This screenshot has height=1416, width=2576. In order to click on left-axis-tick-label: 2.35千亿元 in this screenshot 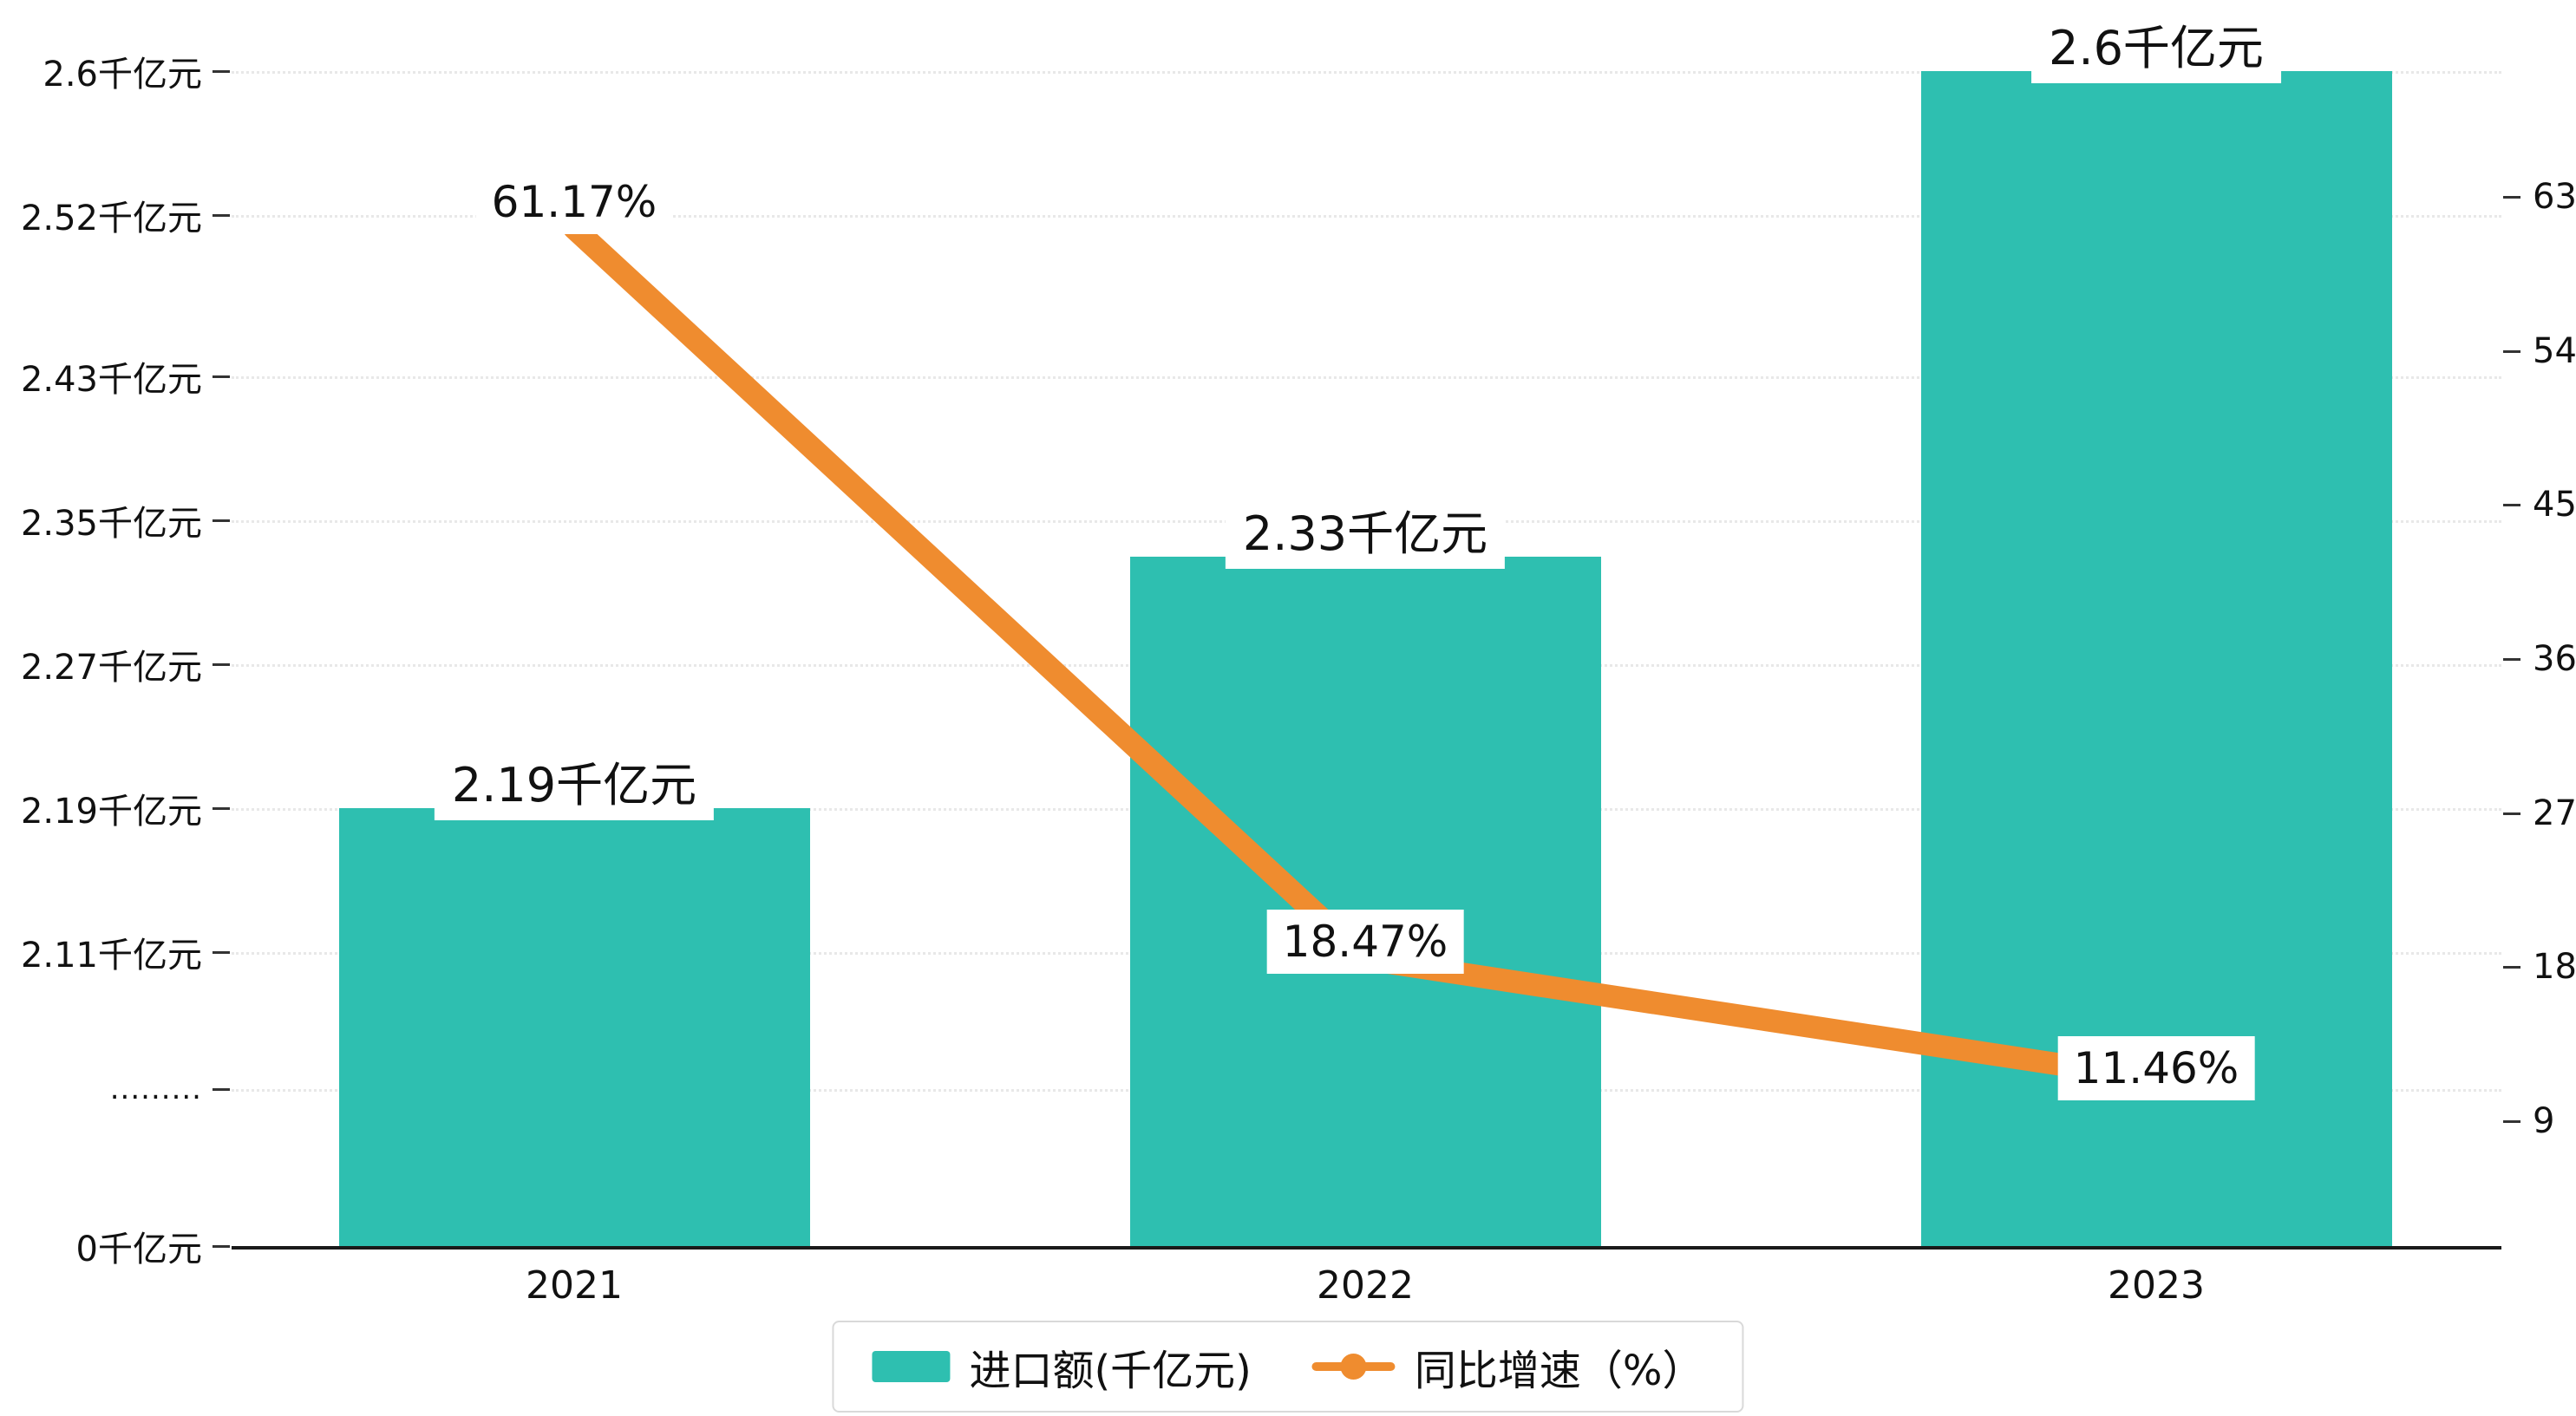, I will do `click(111, 525)`.